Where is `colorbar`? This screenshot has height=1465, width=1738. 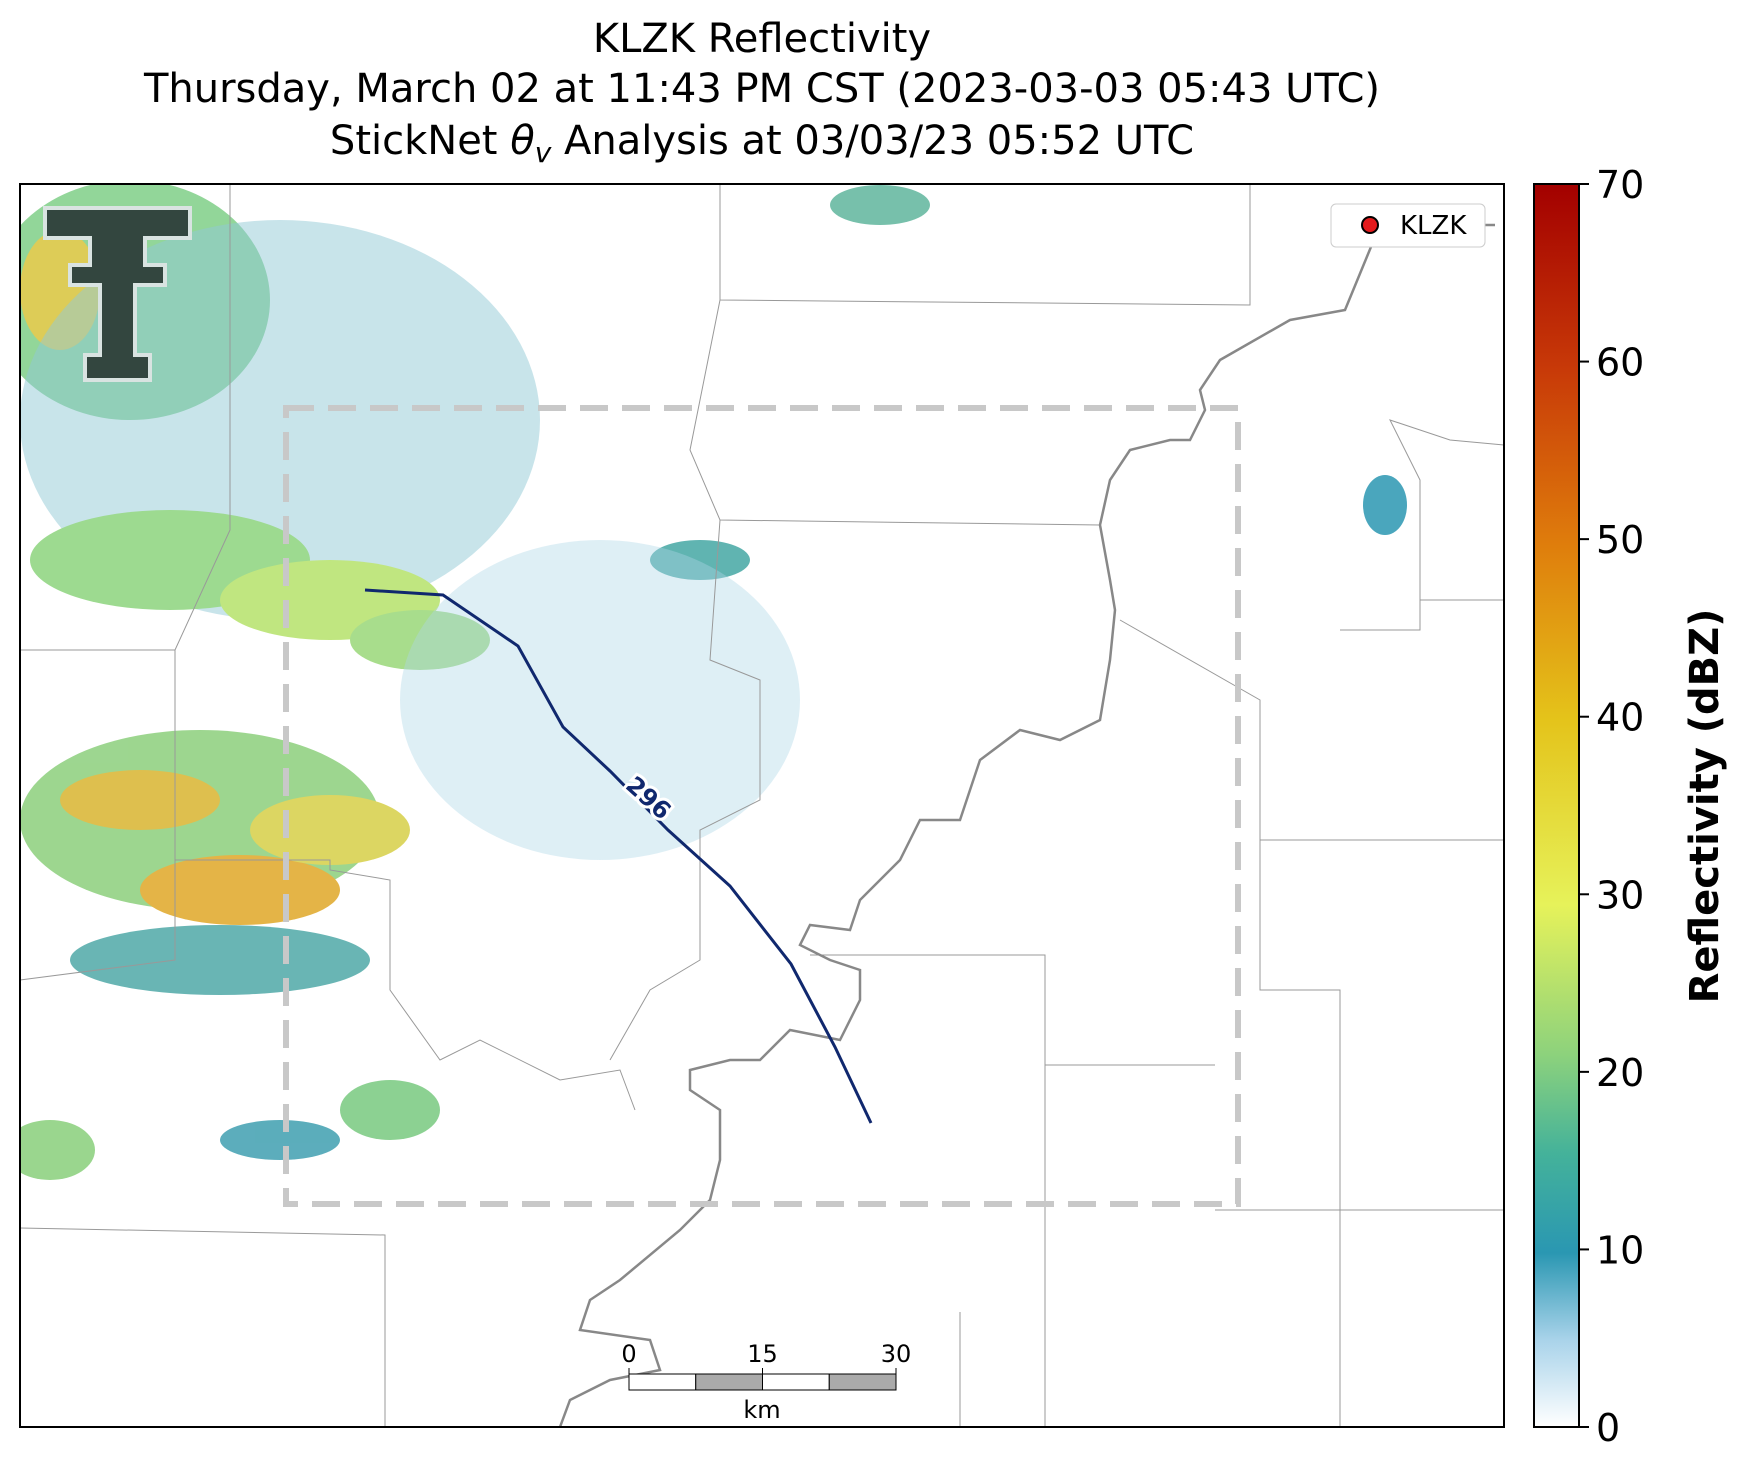
colorbar is located at coordinates (1556, 805).